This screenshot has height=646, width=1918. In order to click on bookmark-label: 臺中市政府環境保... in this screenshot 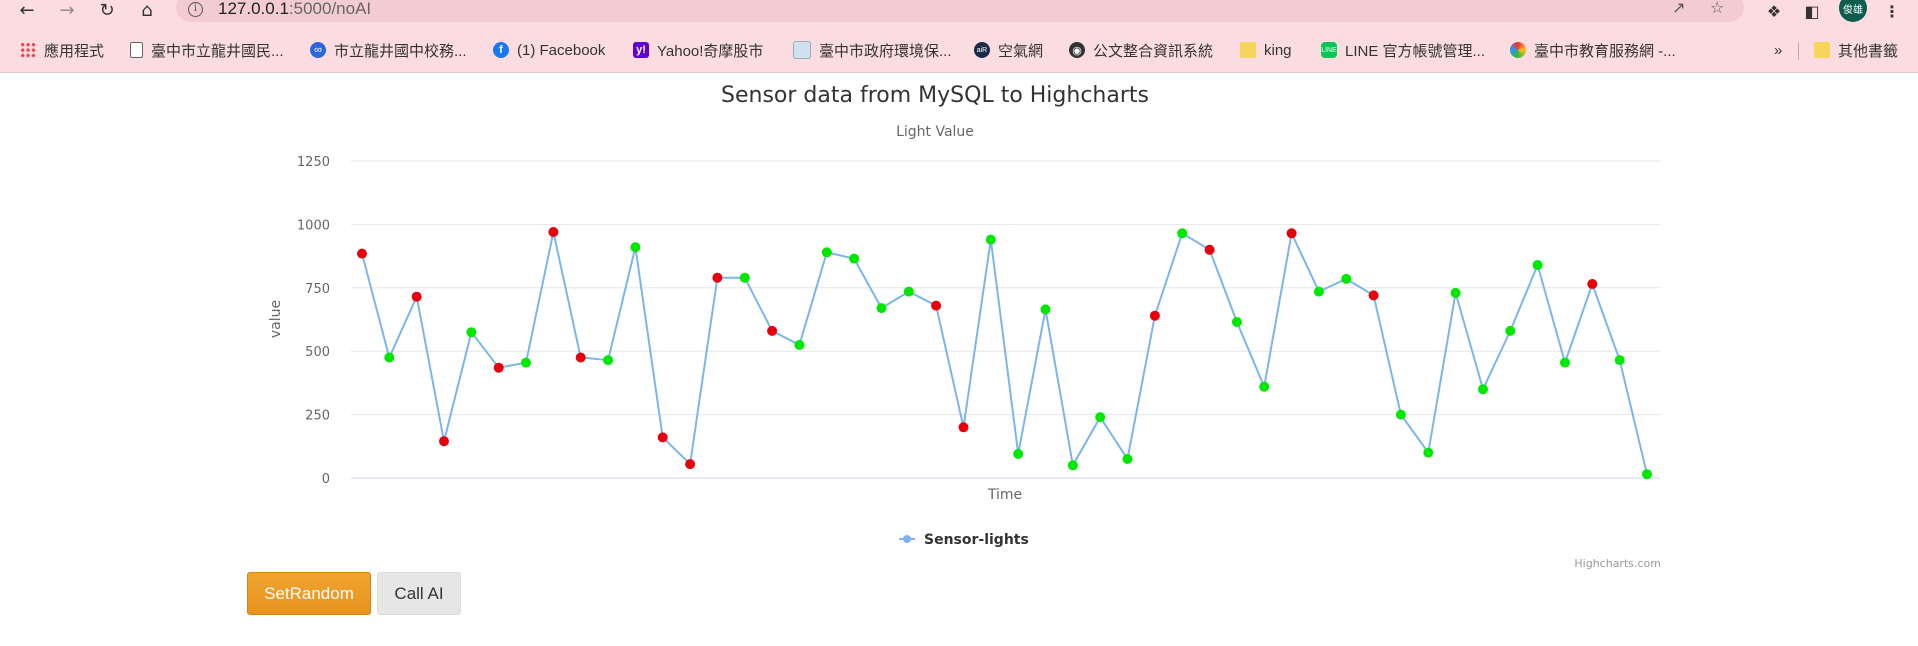, I will do `click(885, 51)`.